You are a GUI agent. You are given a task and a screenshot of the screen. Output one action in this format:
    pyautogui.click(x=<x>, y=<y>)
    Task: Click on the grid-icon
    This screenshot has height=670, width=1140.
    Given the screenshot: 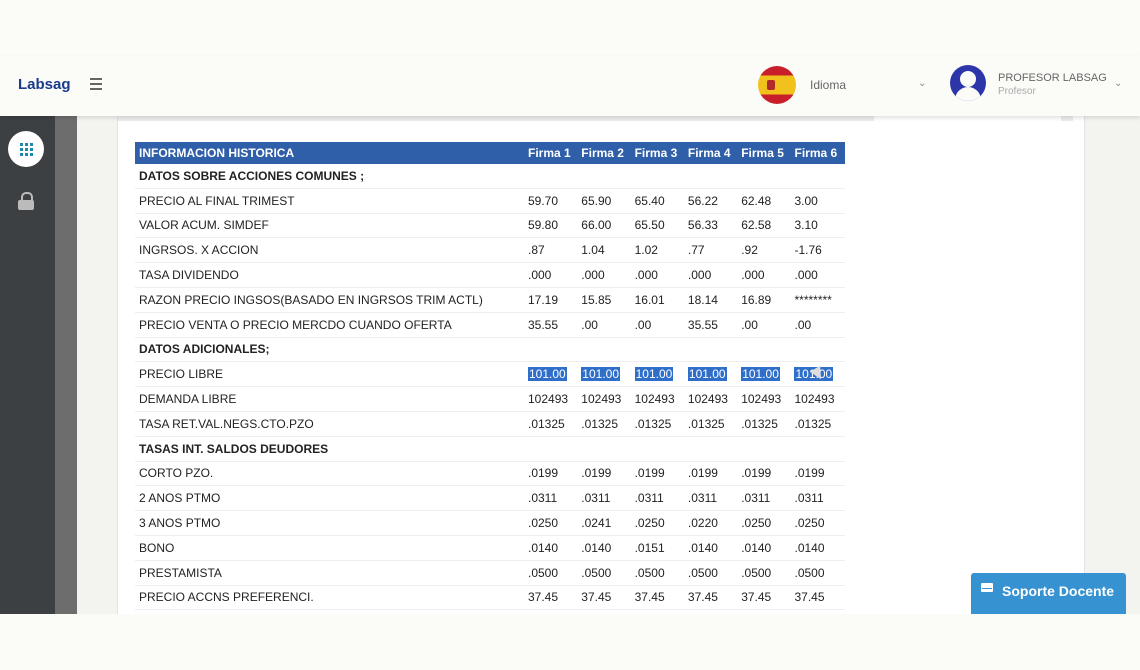 What is the action you would take?
    pyautogui.click(x=26, y=149)
    